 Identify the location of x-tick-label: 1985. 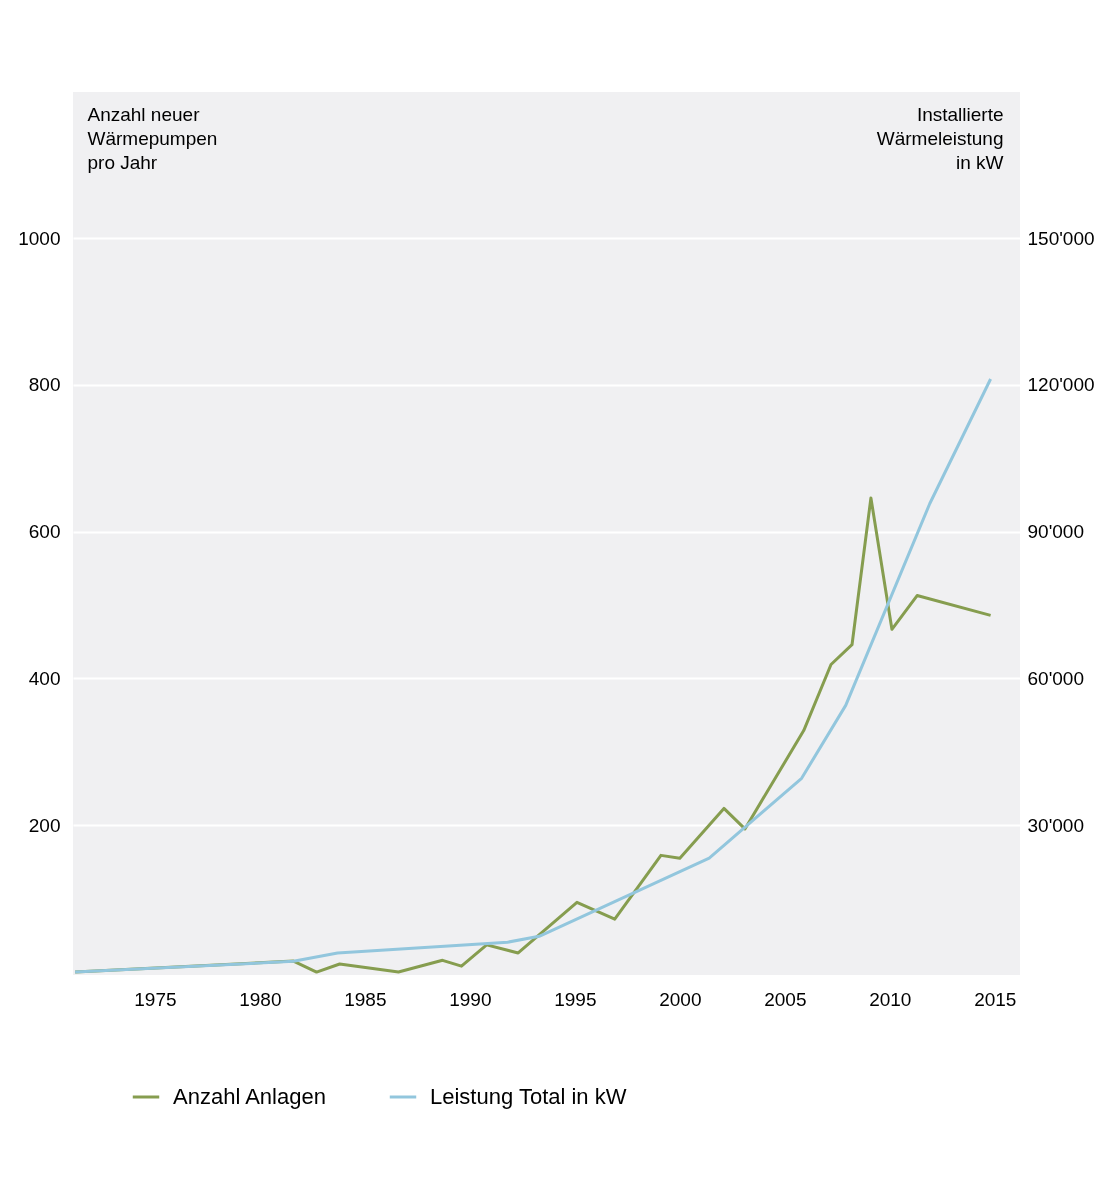
(365, 999).